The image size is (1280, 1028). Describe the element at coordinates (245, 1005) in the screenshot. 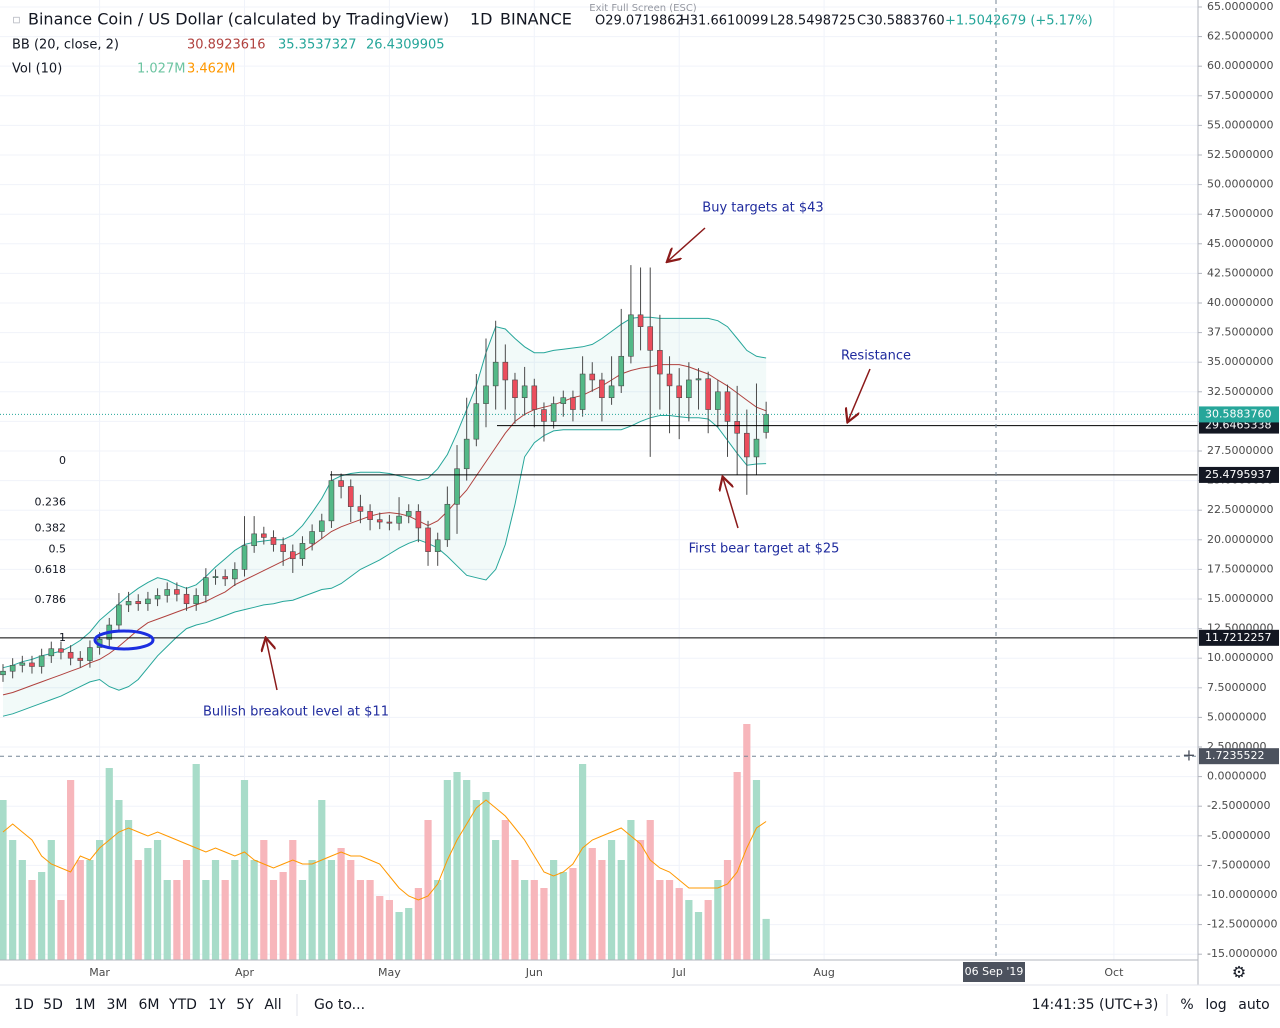

I see `range-button: 5Y` at that location.